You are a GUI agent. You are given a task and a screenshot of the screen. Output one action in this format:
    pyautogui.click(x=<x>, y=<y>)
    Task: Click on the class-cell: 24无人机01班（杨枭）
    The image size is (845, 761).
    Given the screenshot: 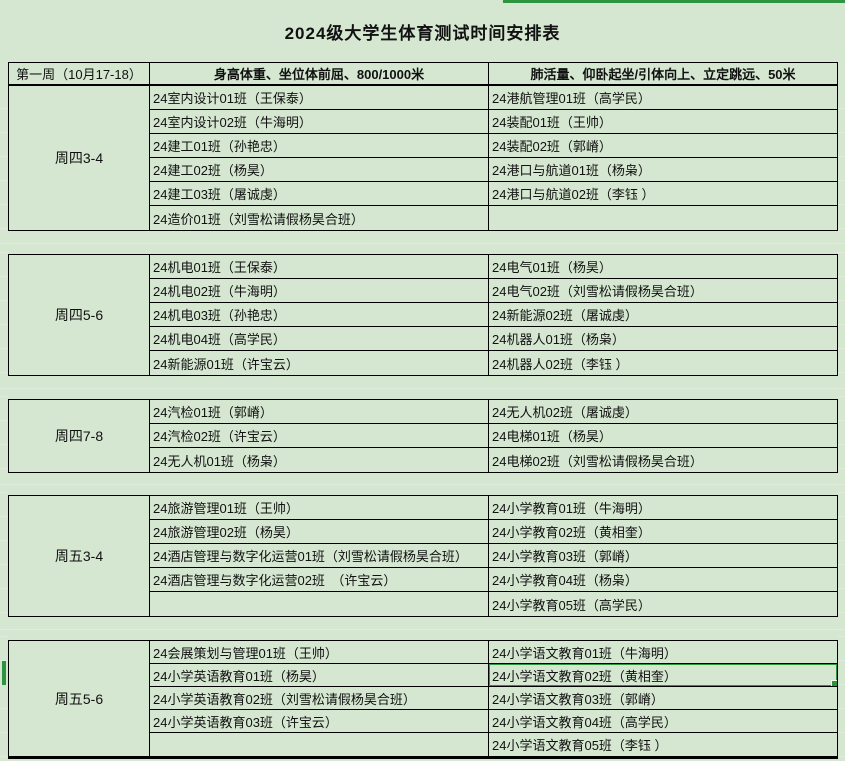 What is the action you would take?
    pyautogui.click(x=319, y=460)
    